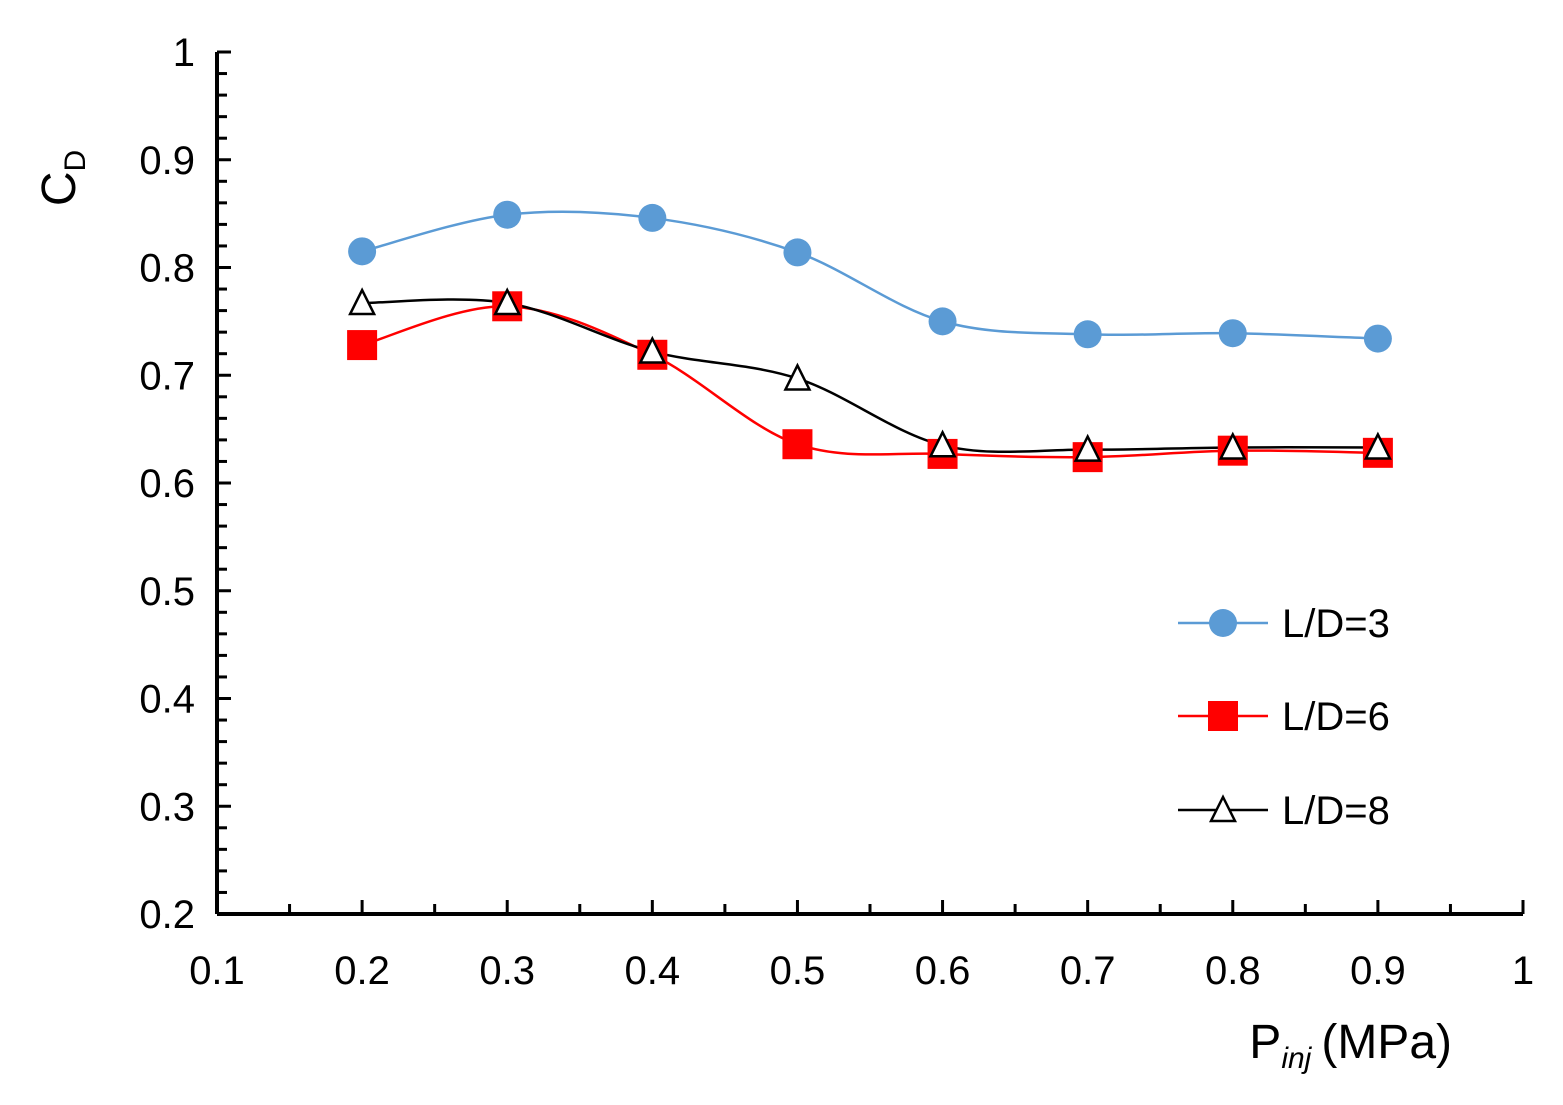  Describe the element at coordinates (217, 971) in the screenshot. I see `x-tick-label: 0.1` at that location.